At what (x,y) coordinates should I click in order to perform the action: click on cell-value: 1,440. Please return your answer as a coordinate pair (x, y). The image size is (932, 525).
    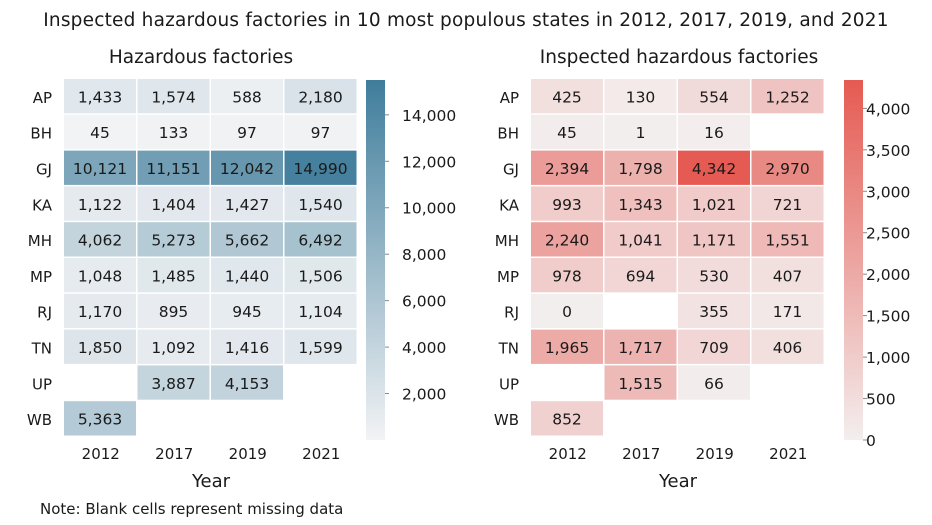
    Looking at the image, I should click on (247, 276).